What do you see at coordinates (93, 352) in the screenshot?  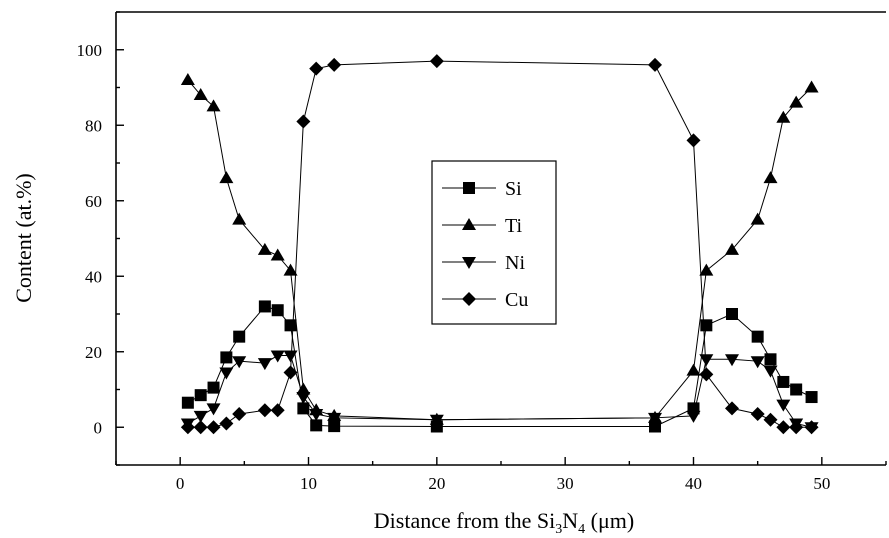 I see `y-tick-label-1: 20` at bounding box center [93, 352].